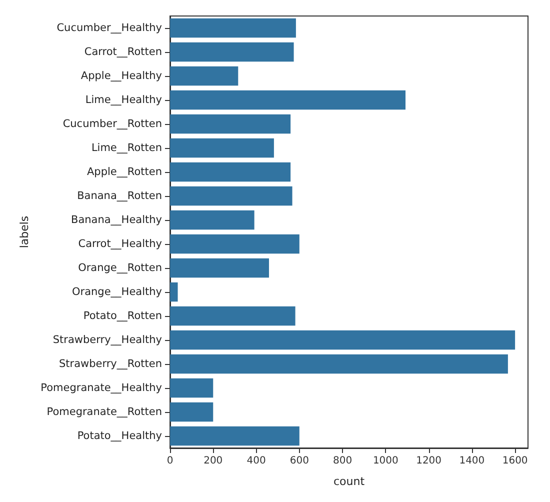  What do you see at coordinates (123, 100) in the screenshot?
I see `y-tick-label: Lime__Healthy` at bounding box center [123, 100].